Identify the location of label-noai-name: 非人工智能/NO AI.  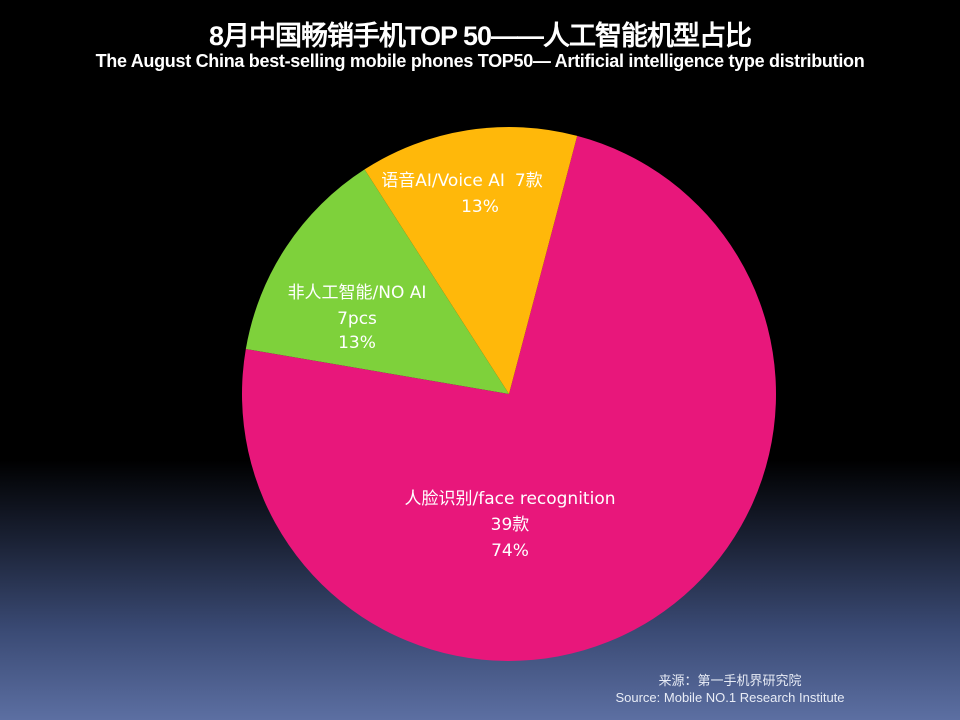
(357, 293).